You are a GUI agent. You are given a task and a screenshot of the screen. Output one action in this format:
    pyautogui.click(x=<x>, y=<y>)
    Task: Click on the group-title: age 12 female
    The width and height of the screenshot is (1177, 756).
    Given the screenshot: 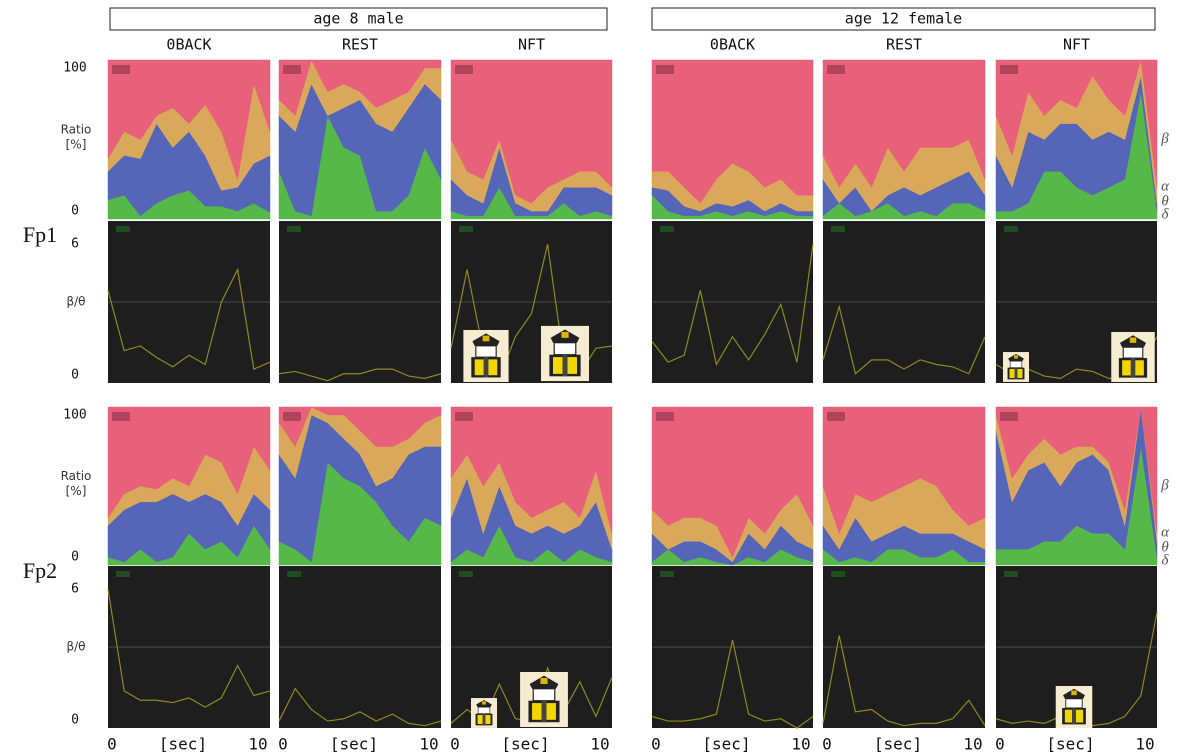 What is the action you would take?
    pyautogui.click(x=903, y=19)
    